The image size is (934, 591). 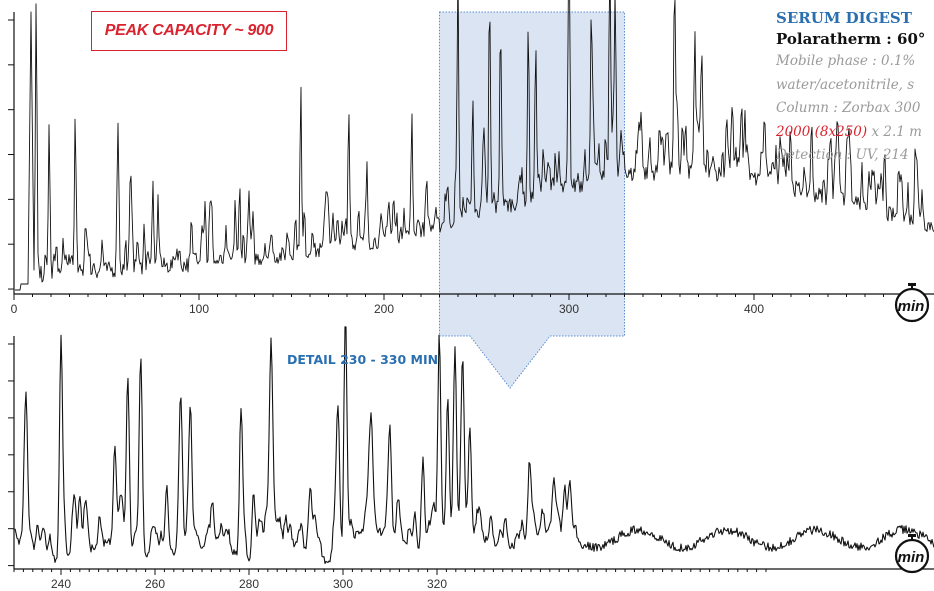 What do you see at coordinates (894, 131) in the screenshot?
I see `column-dimensions: x 2.1 m` at bounding box center [894, 131].